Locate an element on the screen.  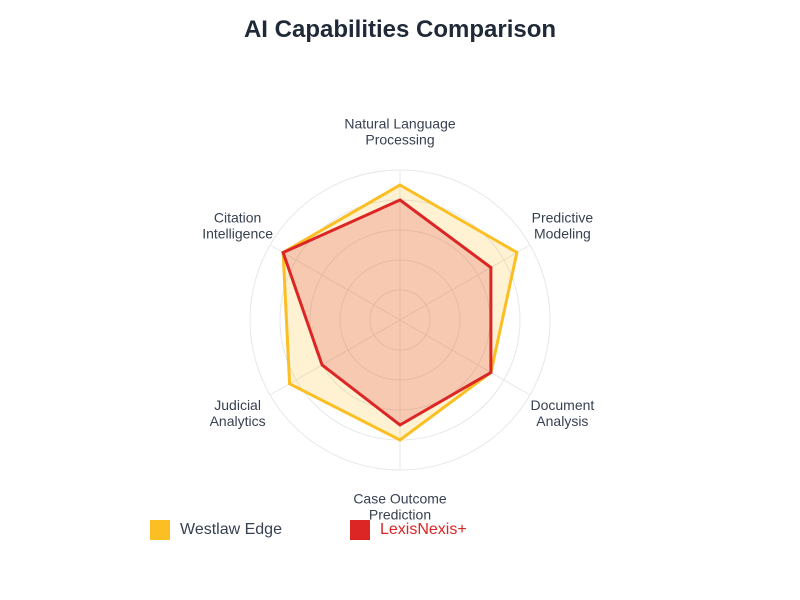
legend-item-lexisnexis: LexisNexis+ is located at coordinates (408, 530).